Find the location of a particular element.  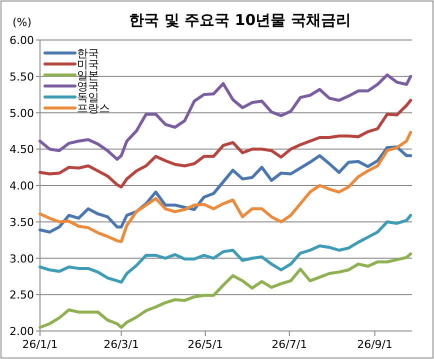

x-tick-label: 26/3/1 is located at coordinates (121, 344).